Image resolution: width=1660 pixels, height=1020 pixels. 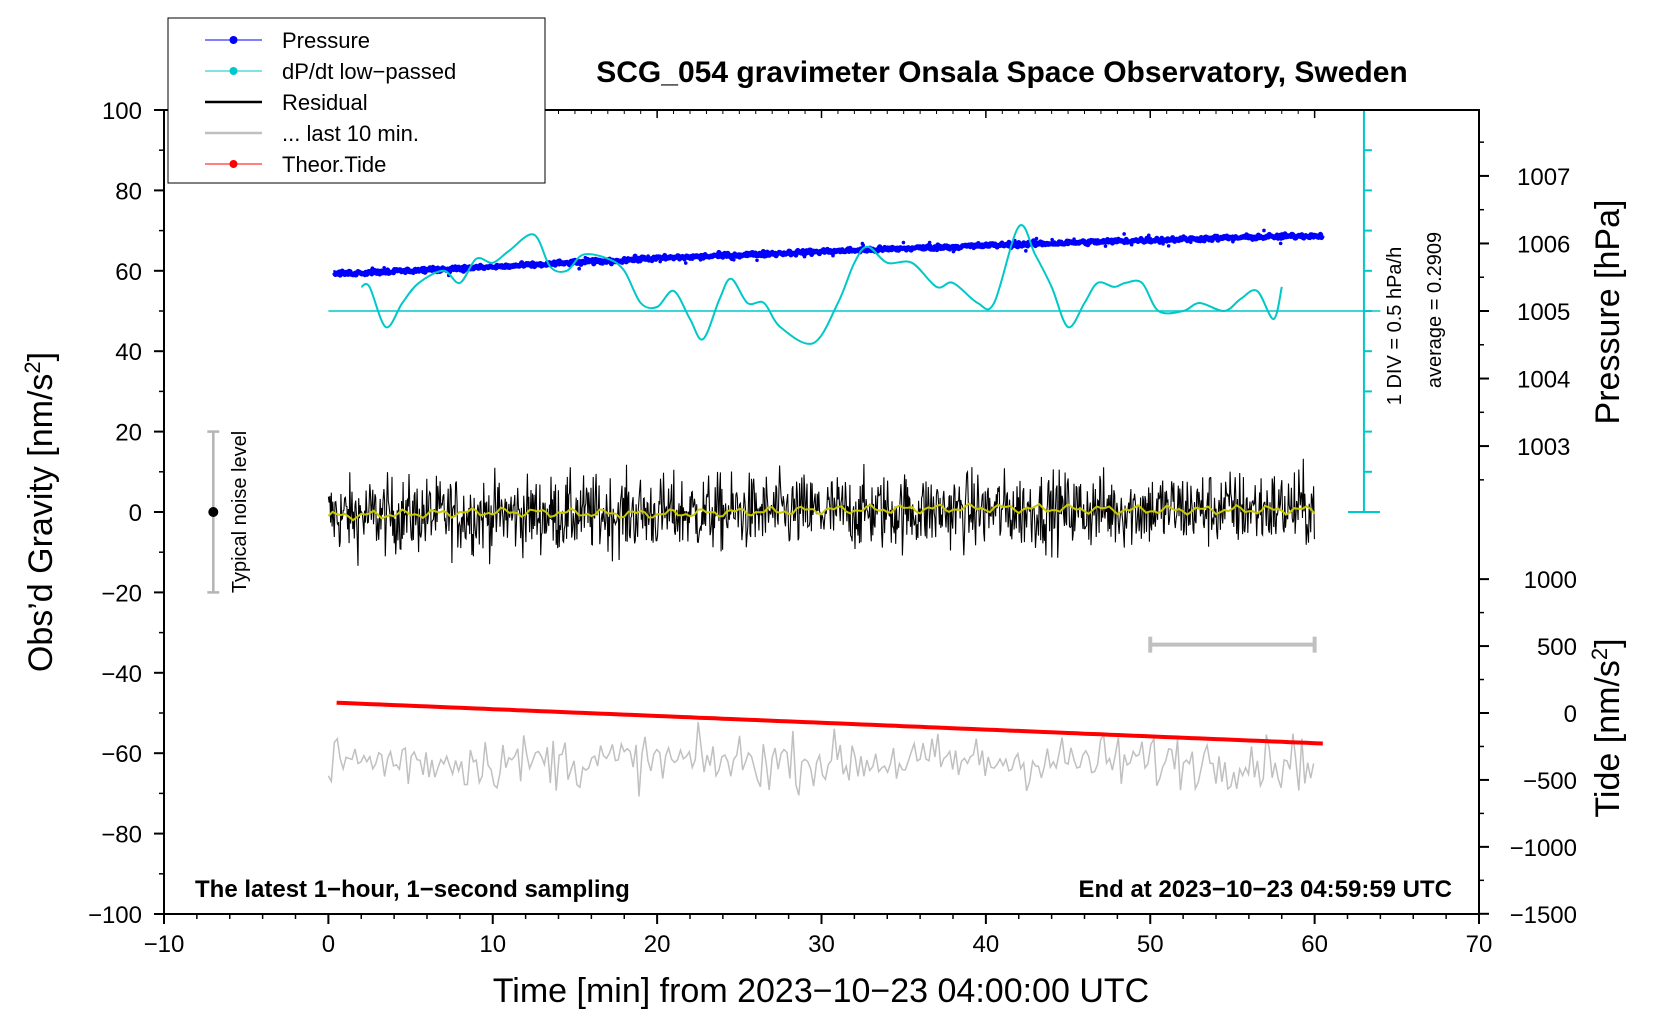 What do you see at coordinates (41, 356) in the screenshot?
I see `y-axis-label-end: ]` at bounding box center [41, 356].